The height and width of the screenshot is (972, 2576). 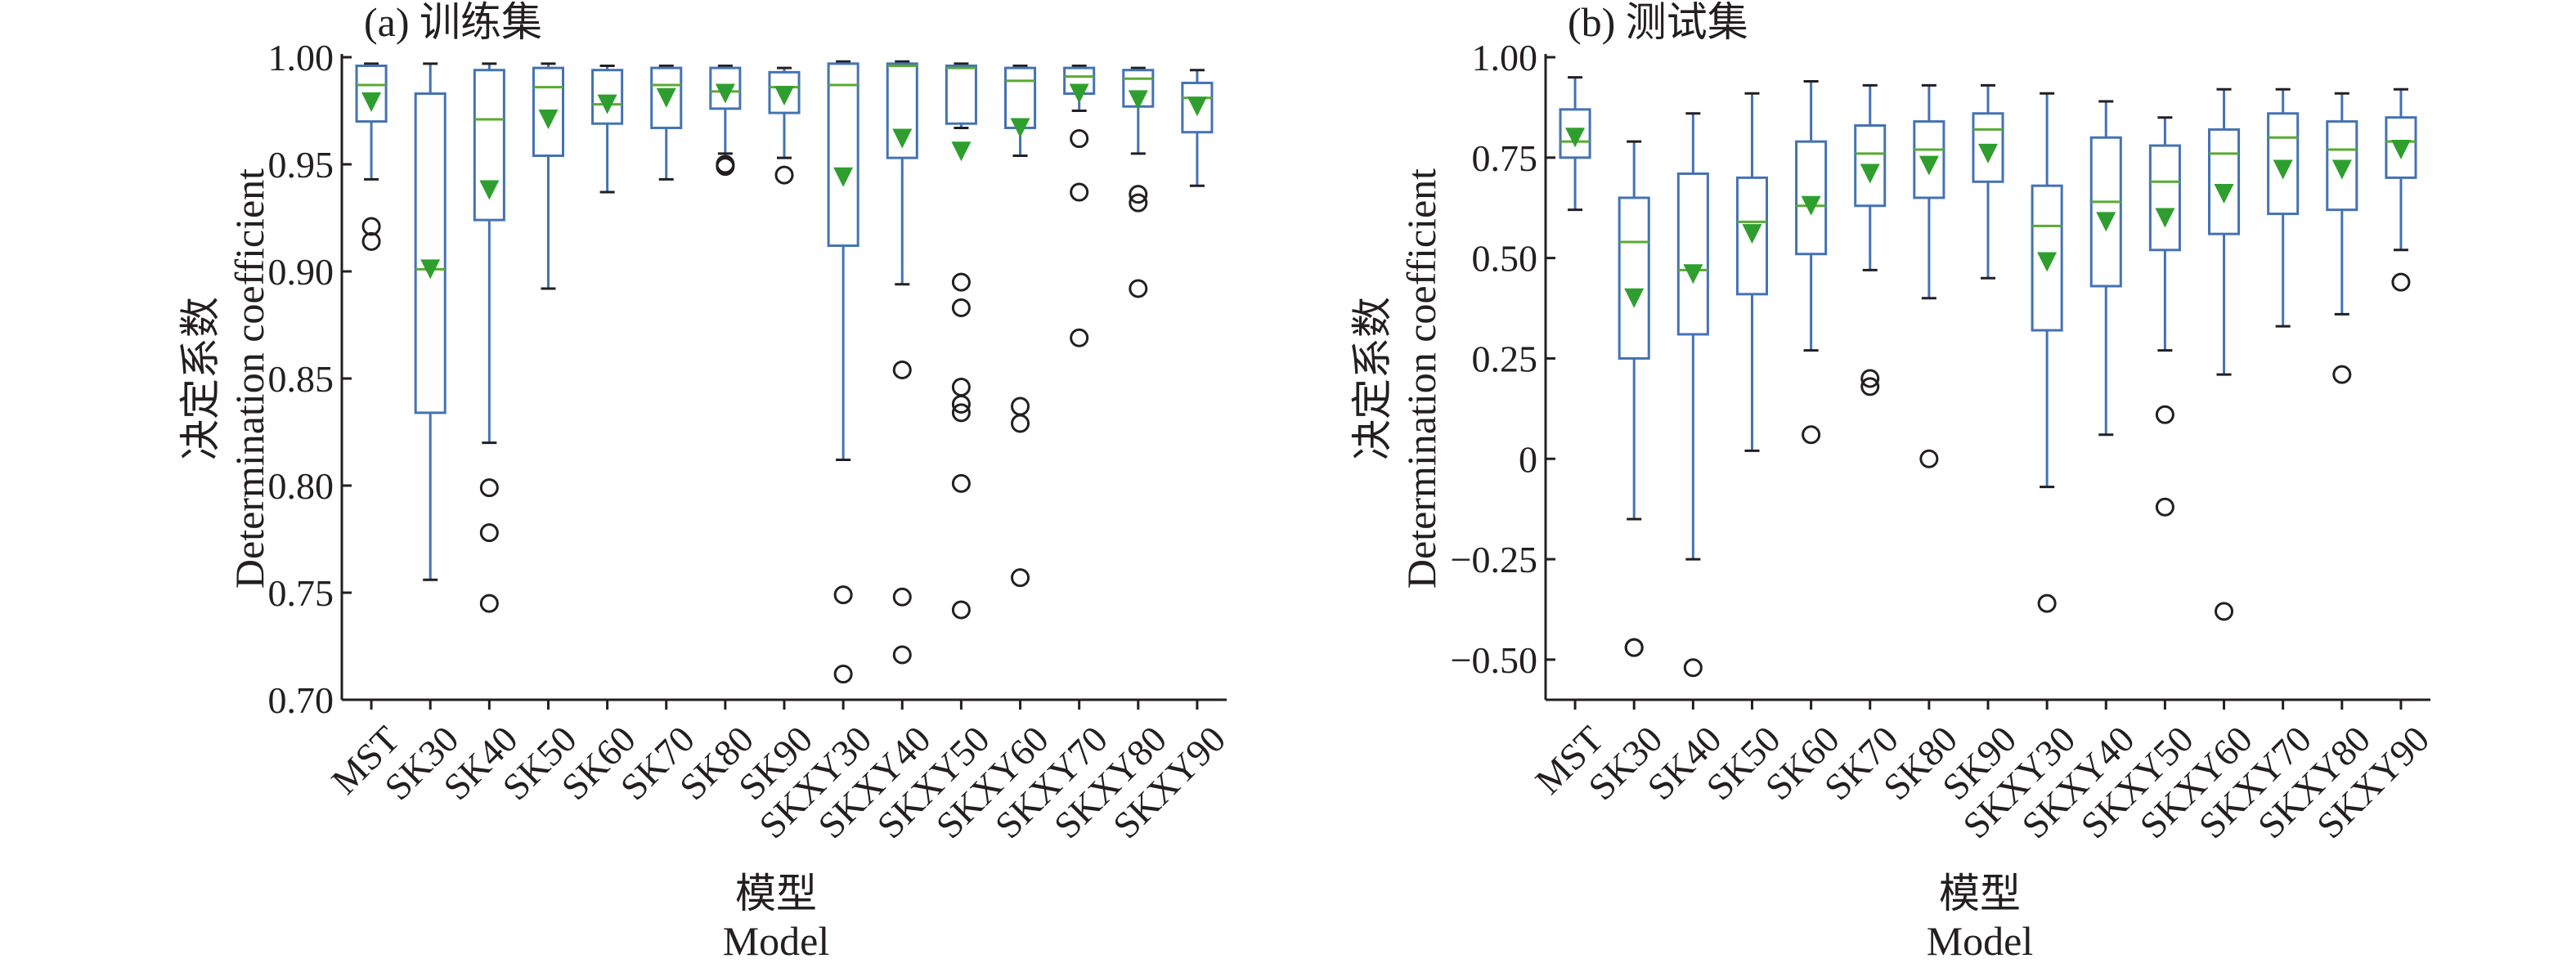 I want to click on y-axis-title-cn: 决定系数, so click(x=200, y=378).